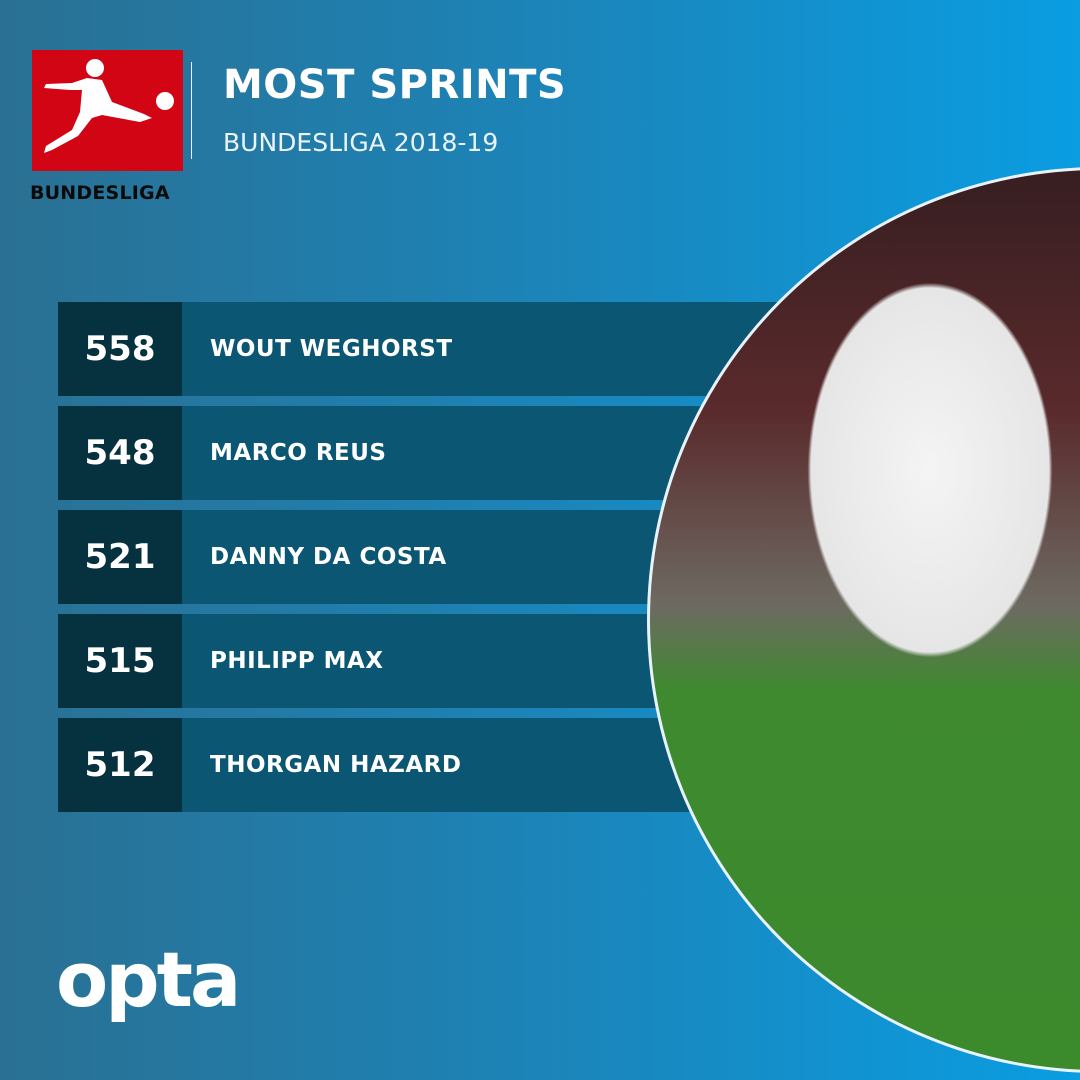 The image size is (1080, 1080). I want to click on bundesliga-logo, so click(107, 110).